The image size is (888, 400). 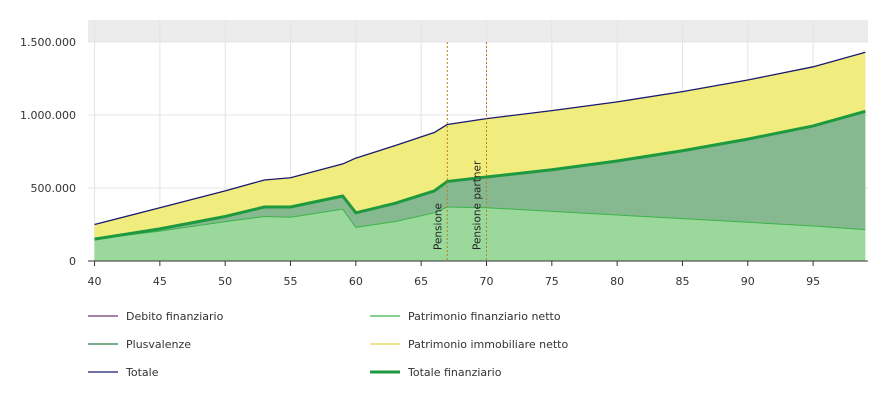 I want to click on x-tick-label: 60, so click(x=356, y=281).